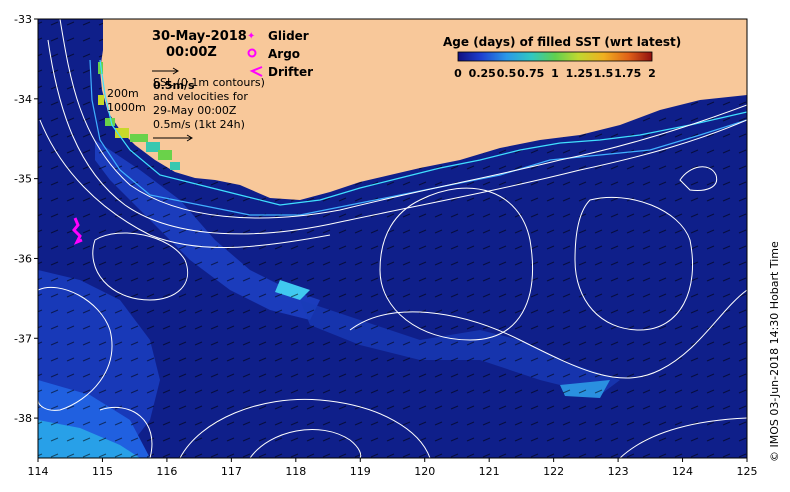 The image size is (790, 492). Describe the element at coordinates (123, 93) in the screenshot. I see `isobath-200-label: 200m` at that location.